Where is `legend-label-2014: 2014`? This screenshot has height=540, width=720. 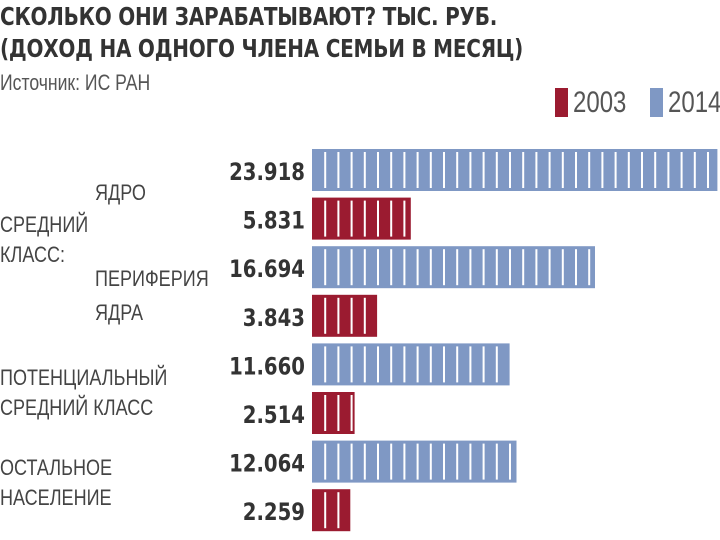
legend-label-2014: 2014 is located at coordinates (694, 102).